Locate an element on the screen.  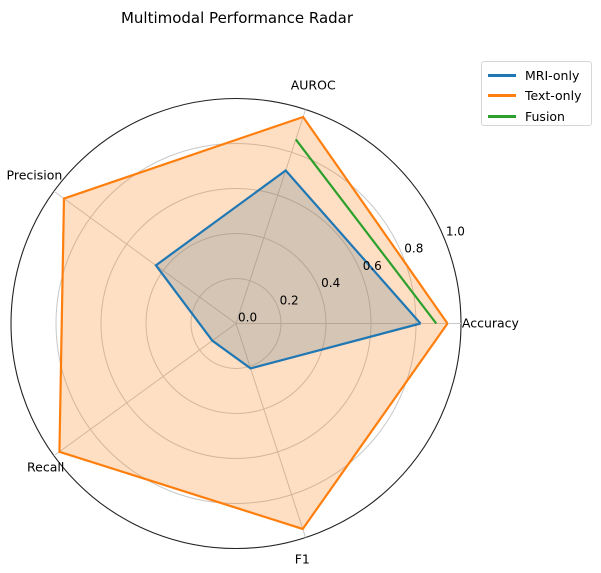
radial-tick-label: 1.0 is located at coordinates (455, 231).